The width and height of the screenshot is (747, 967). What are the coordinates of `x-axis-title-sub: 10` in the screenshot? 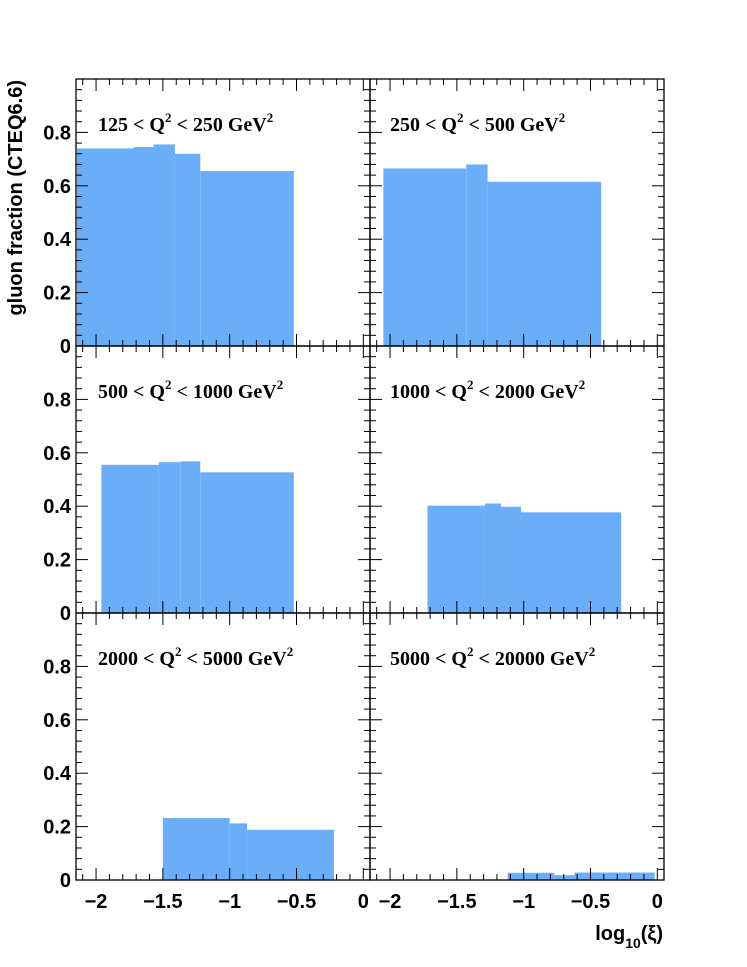 It's located at (633, 943).